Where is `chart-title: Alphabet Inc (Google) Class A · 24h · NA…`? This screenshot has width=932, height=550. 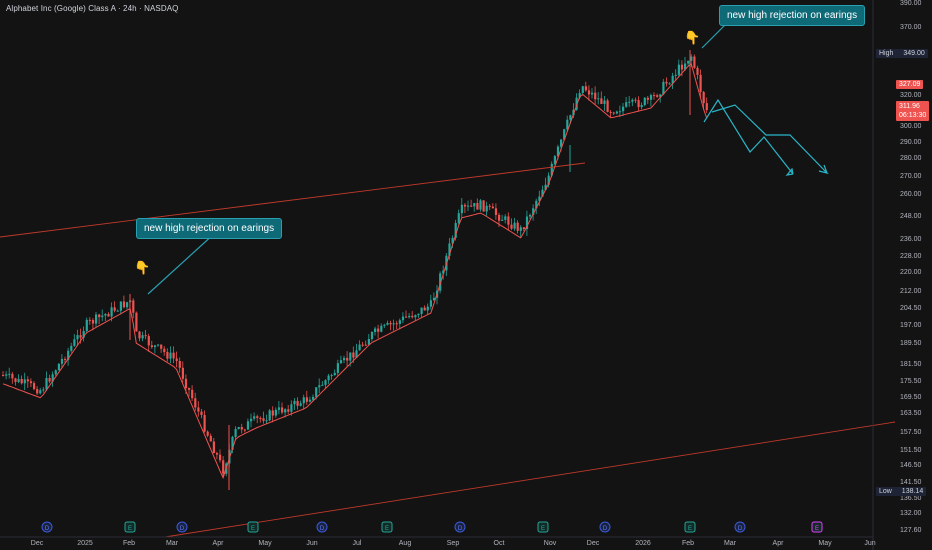
chart-title: Alphabet Inc (Google) Class A · 24h · NA… is located at coordinates (92, 8).